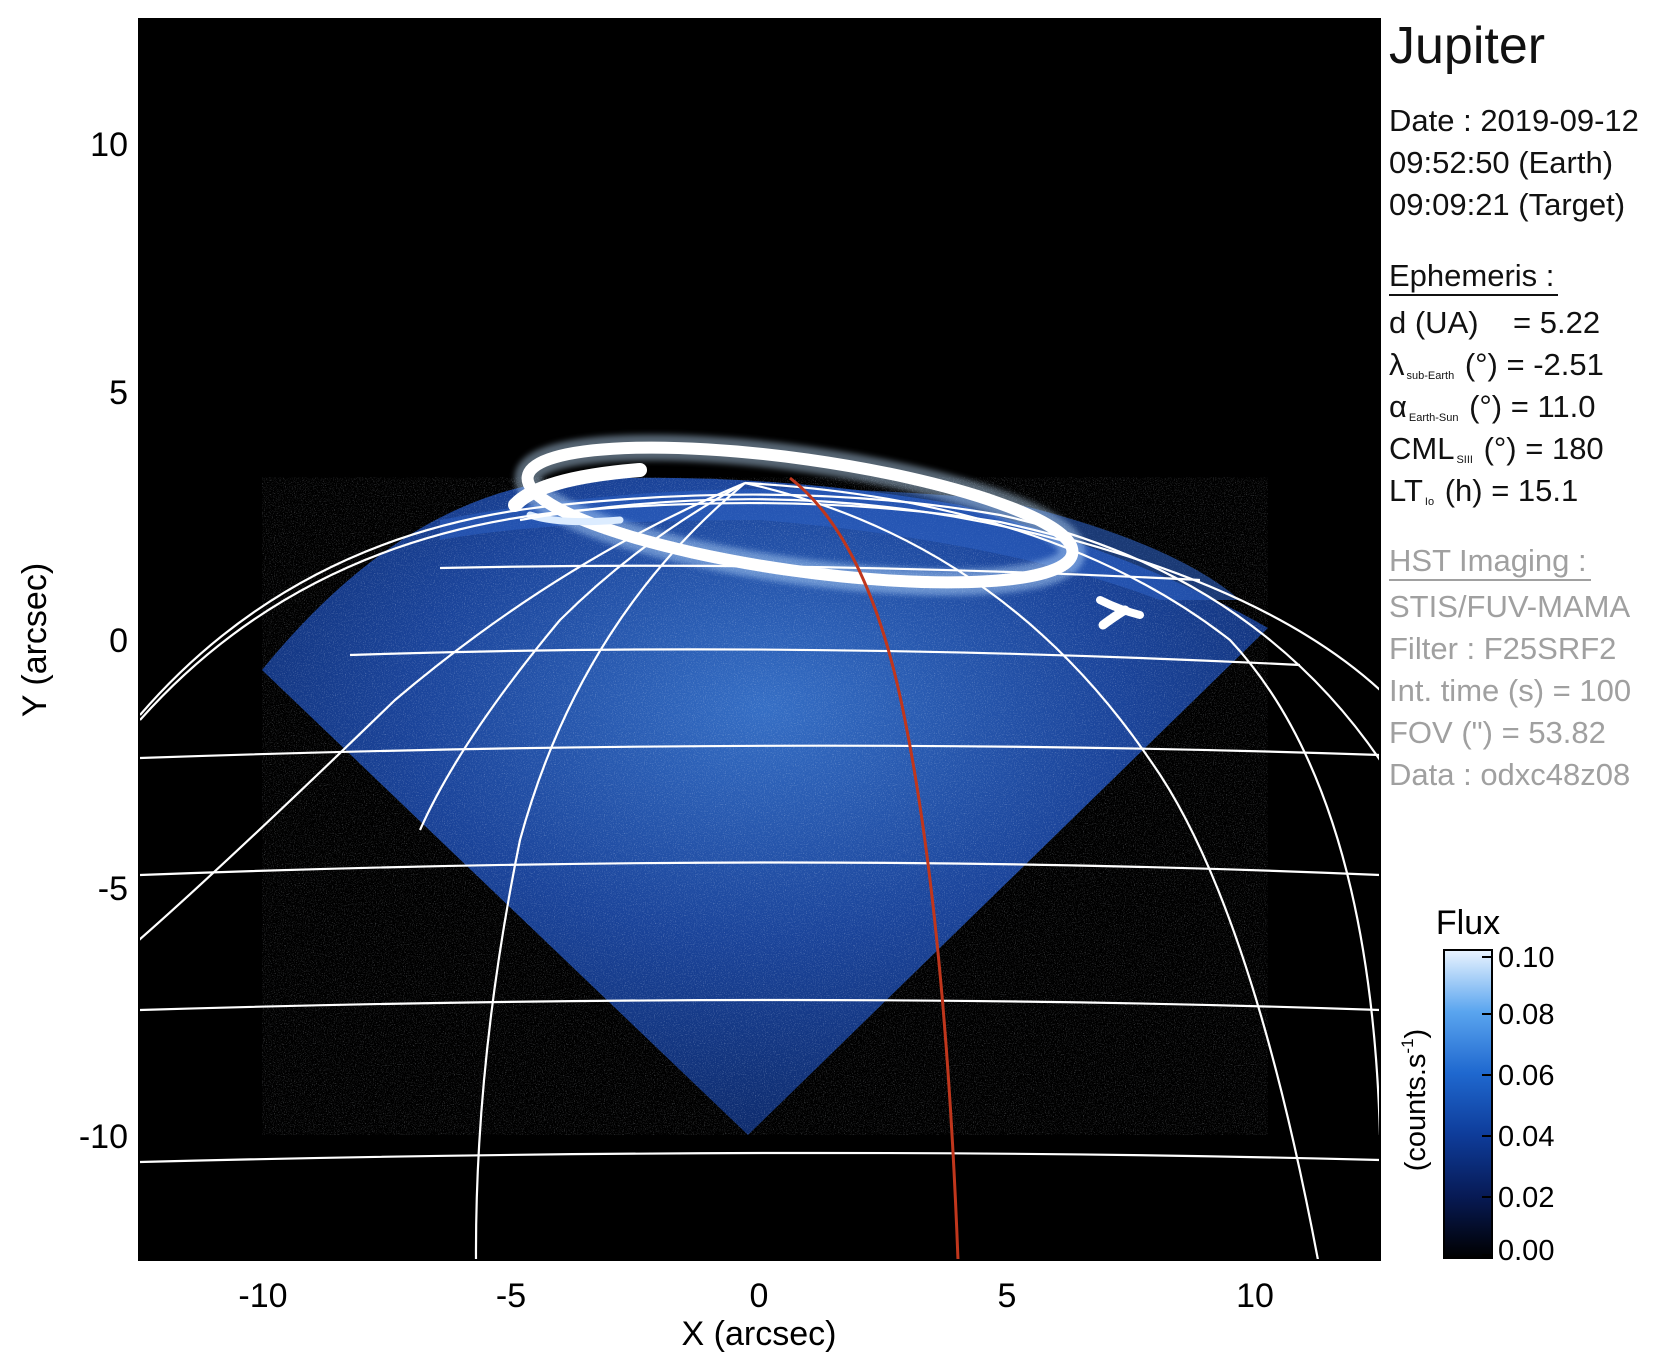 Image resolution: width=1676 pixels, height=1367 pixels. What do you see at coordinates (1526, 1076) in the screenshot?
I see `colorbar-tick-label: 0.06` at bounding box center [1526, 1076].